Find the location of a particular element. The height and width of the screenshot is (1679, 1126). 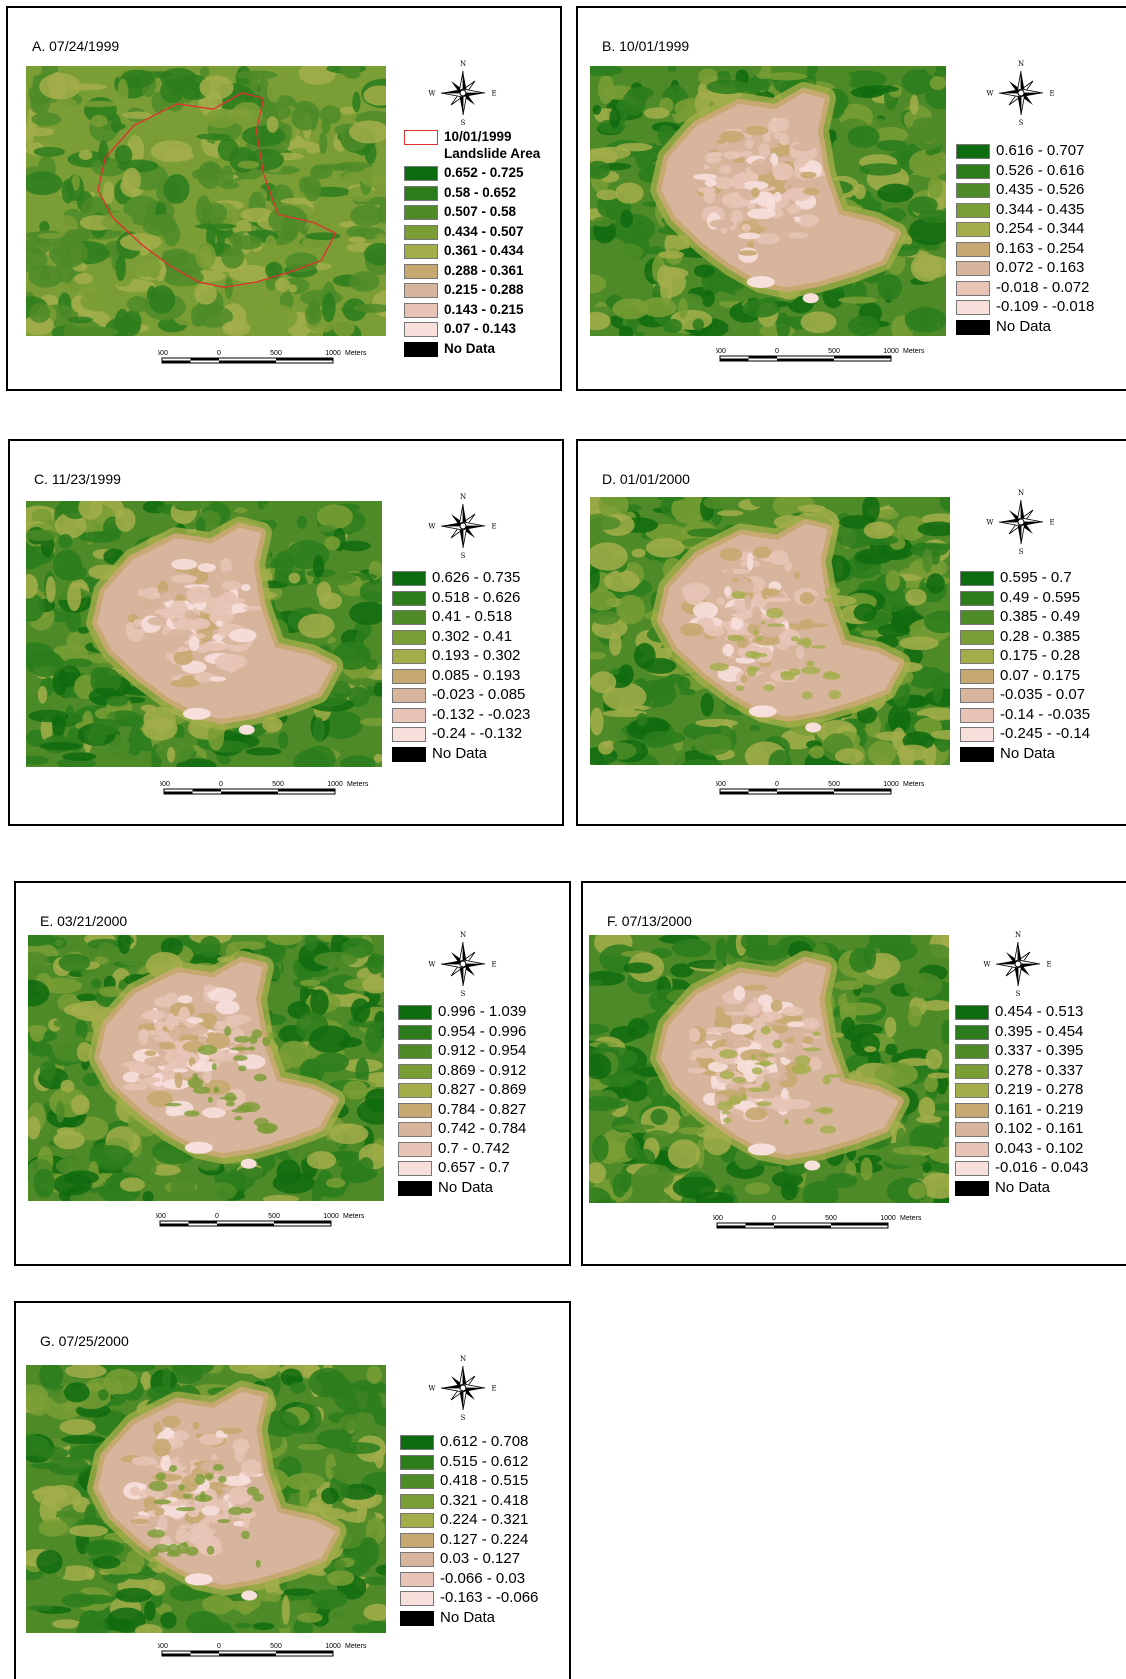

legend-landslide-item: 10/01/1999 Landslide Area is located at coordinates (489, 146).